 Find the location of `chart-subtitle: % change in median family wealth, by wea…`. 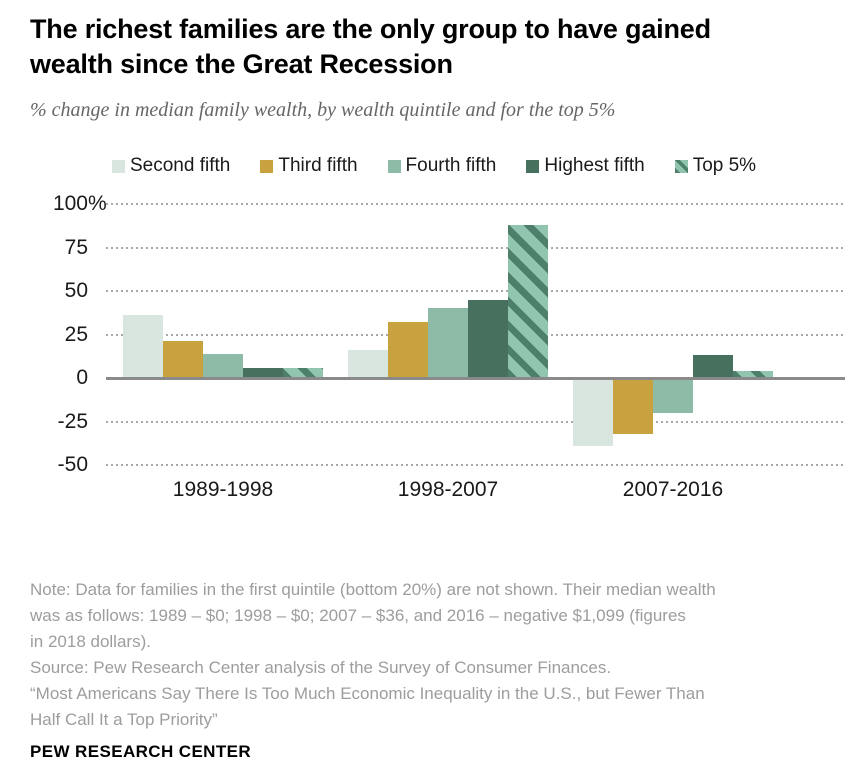

chart-subtitle: % change in median family wealth, by wea… is located at coordinates (323, 110).